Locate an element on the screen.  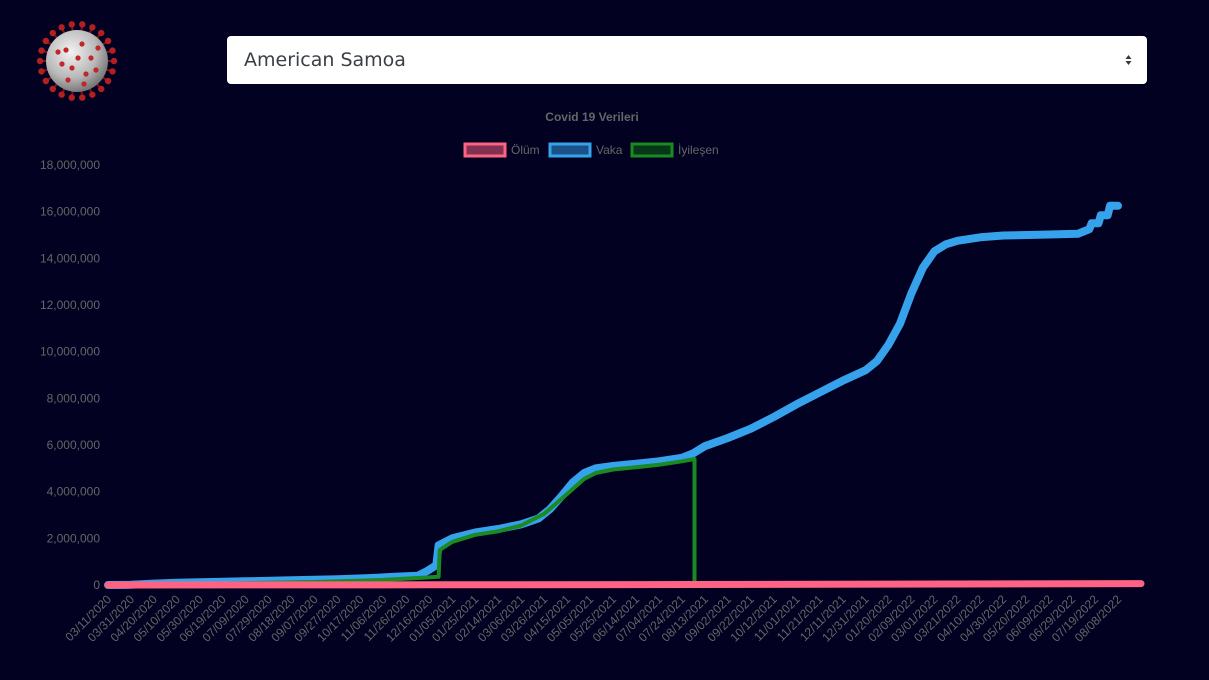
legend-label-recovered: İyileşen is located at coordinates (698, 150).